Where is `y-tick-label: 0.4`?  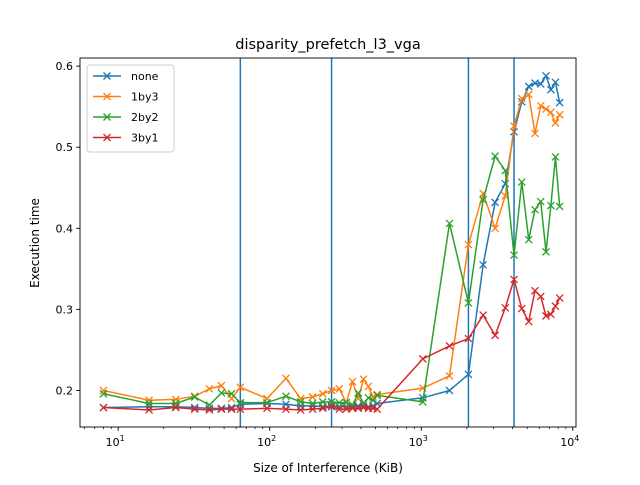 y-tick-label: 0.4 is located at coordinates (65, 228).